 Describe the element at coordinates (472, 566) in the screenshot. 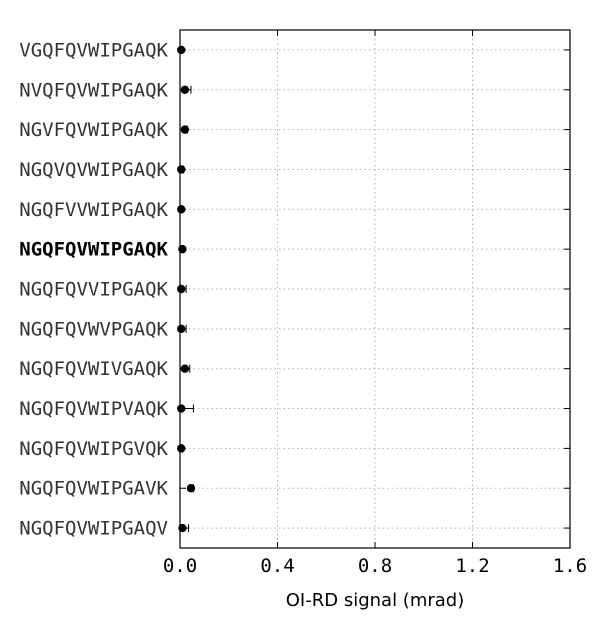

I see `x-tick-label: 1.2` at that location.